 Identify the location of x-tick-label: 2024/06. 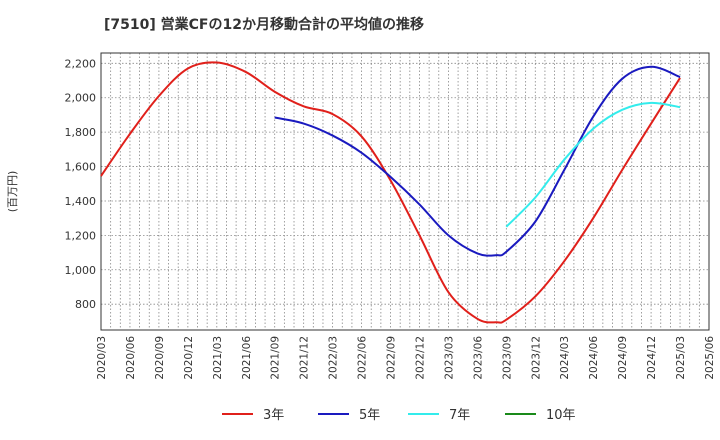
(594, 358).